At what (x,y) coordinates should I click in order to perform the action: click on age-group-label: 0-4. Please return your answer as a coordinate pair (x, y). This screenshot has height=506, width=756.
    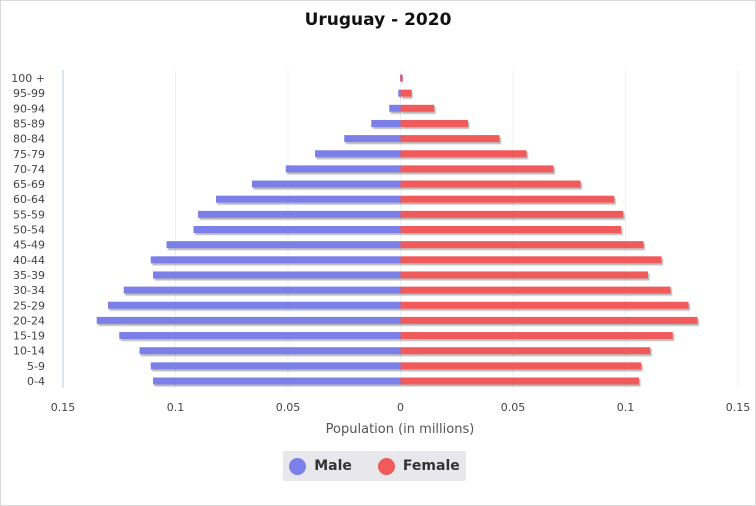
    Looking at the image, I should click on (36, 381).